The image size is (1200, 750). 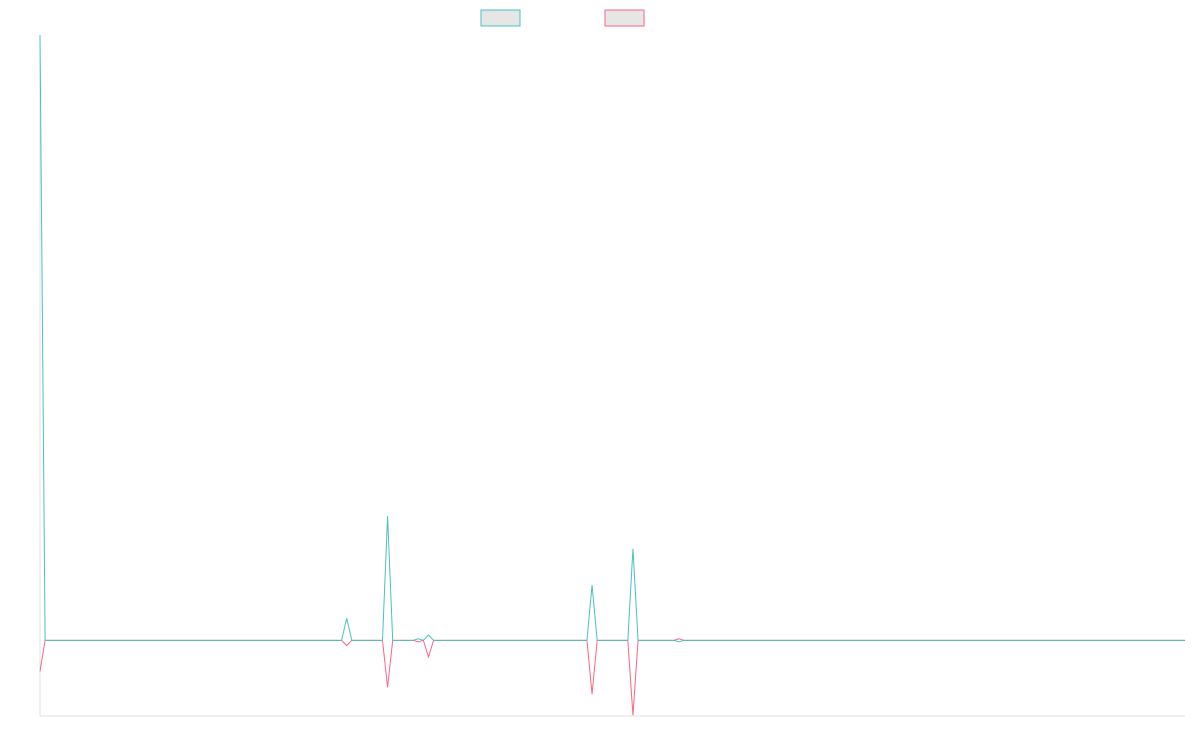 What do you see at coordinates (612, 677) in the screenshot?
I see `series-line` at bounding box center [612, 677].